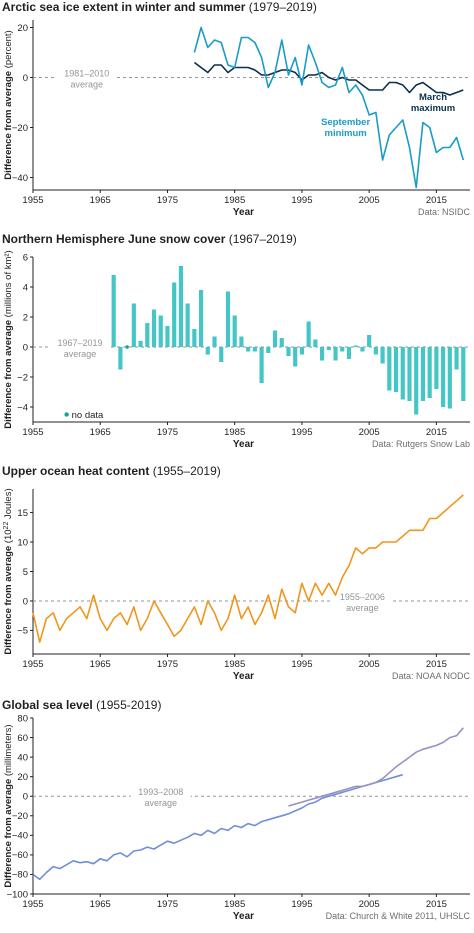 This screenshot has width=474, height=933. I want to click on y-tick-label: 10, so click(22, 542).